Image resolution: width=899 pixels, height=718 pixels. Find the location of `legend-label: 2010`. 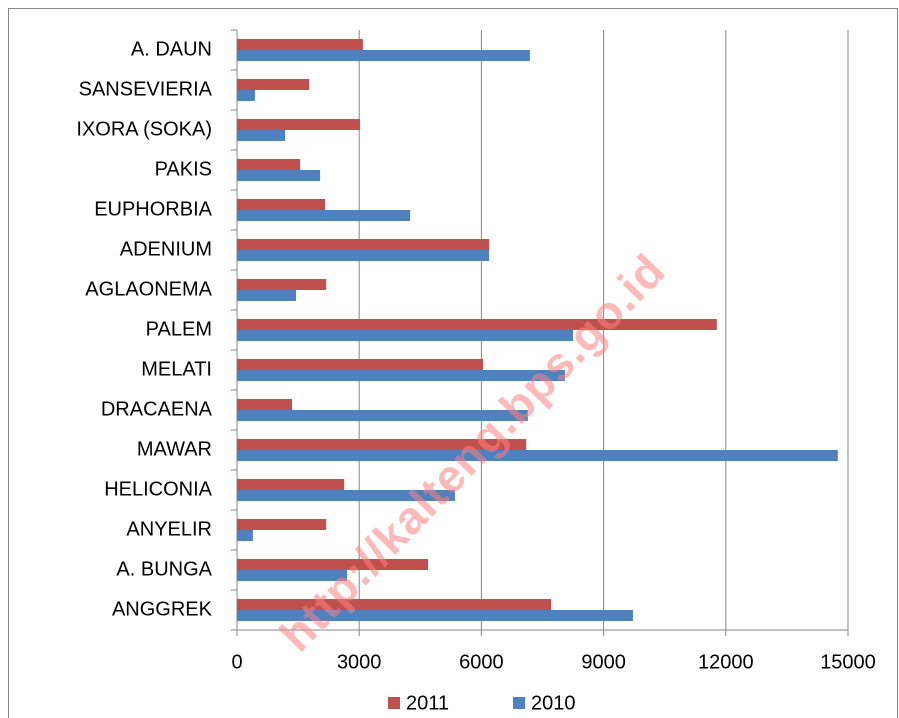

legend-label: 2010 is located at coordinates (553, 703).